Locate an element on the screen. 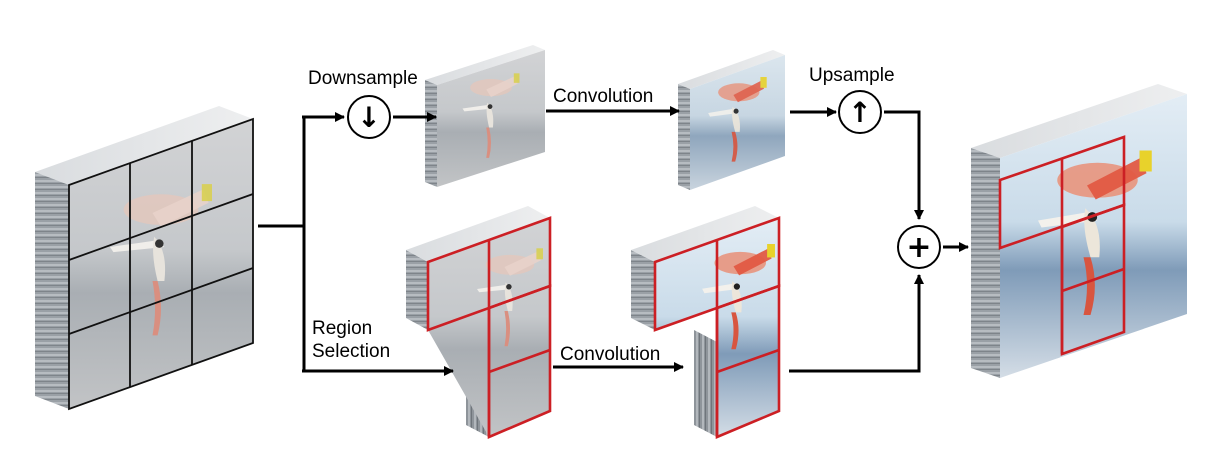 This screenshot has width=1219, height=461. sum-operator: + is located at coordinates (919, 247).